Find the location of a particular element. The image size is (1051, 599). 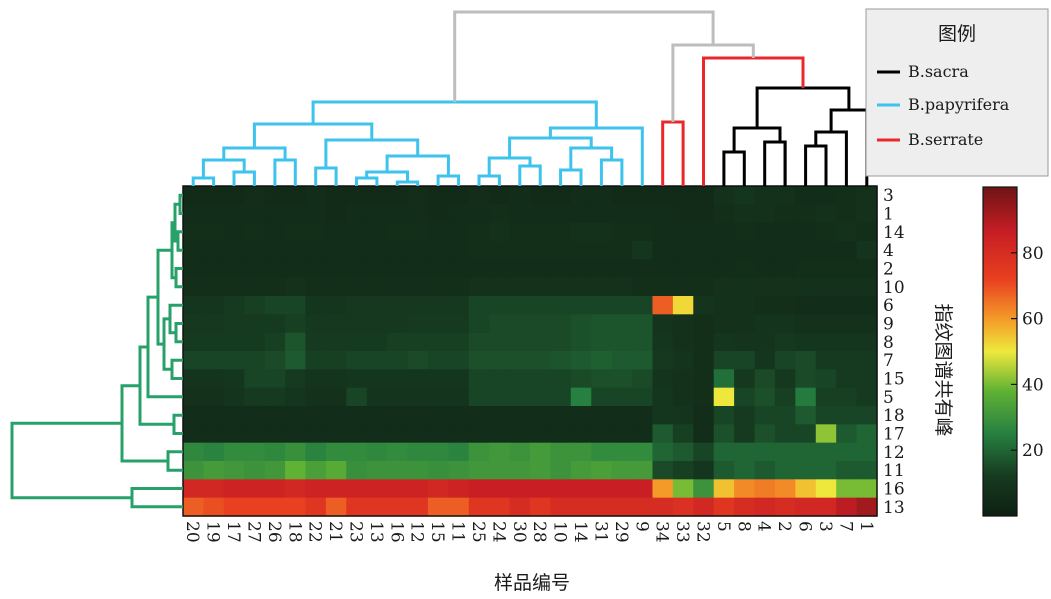

y-axis-title: 指纹图谱共有峰 is located at coordinates (943, 369).